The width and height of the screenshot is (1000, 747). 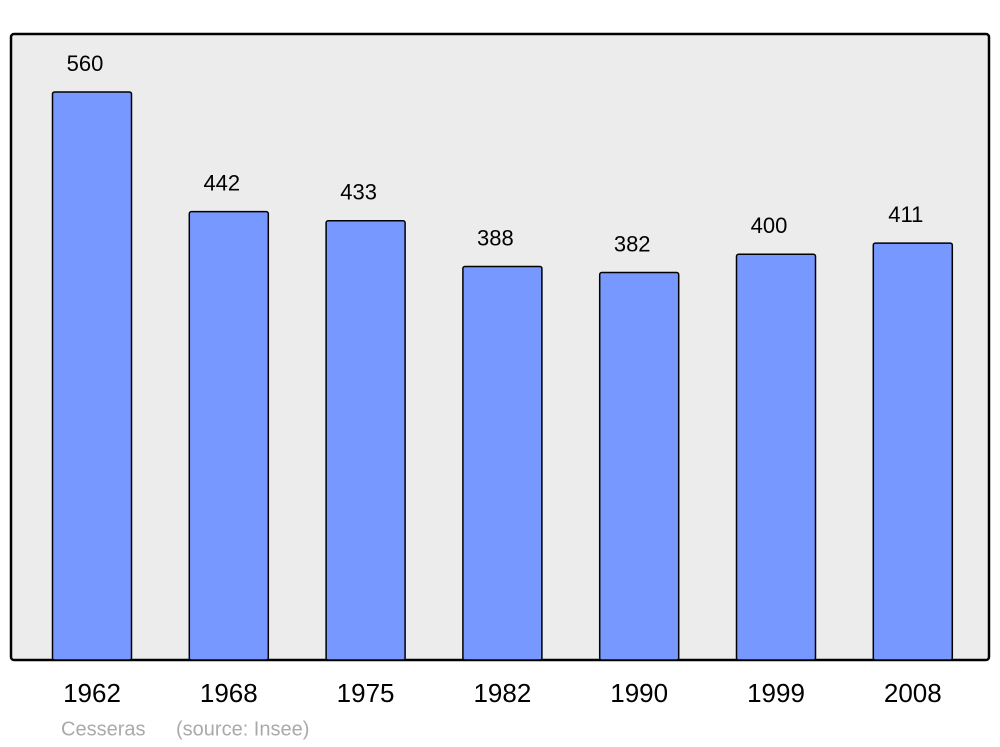 What do you see at coordinates (769, 225) in the screenshot?
I see `value-label: 400` at bounding box center [769, 225].